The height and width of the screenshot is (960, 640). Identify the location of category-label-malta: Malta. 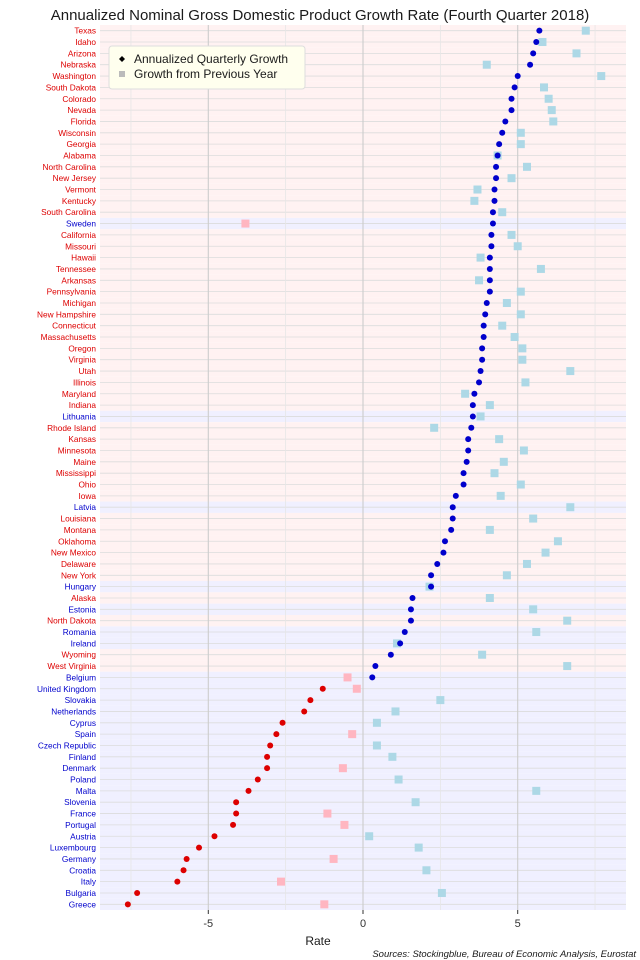
(86, 791).